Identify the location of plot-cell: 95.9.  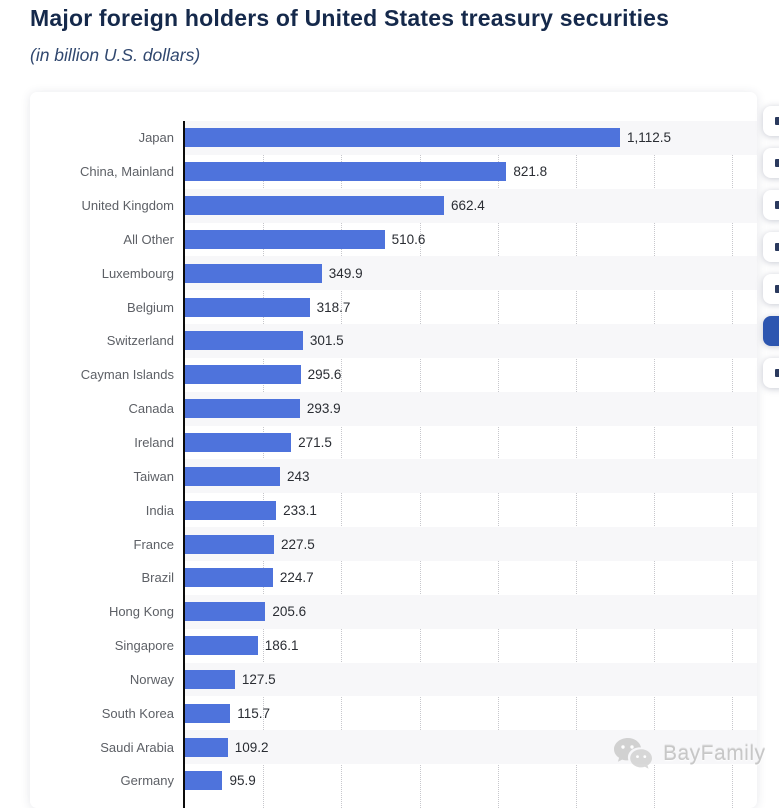
(470, 781).